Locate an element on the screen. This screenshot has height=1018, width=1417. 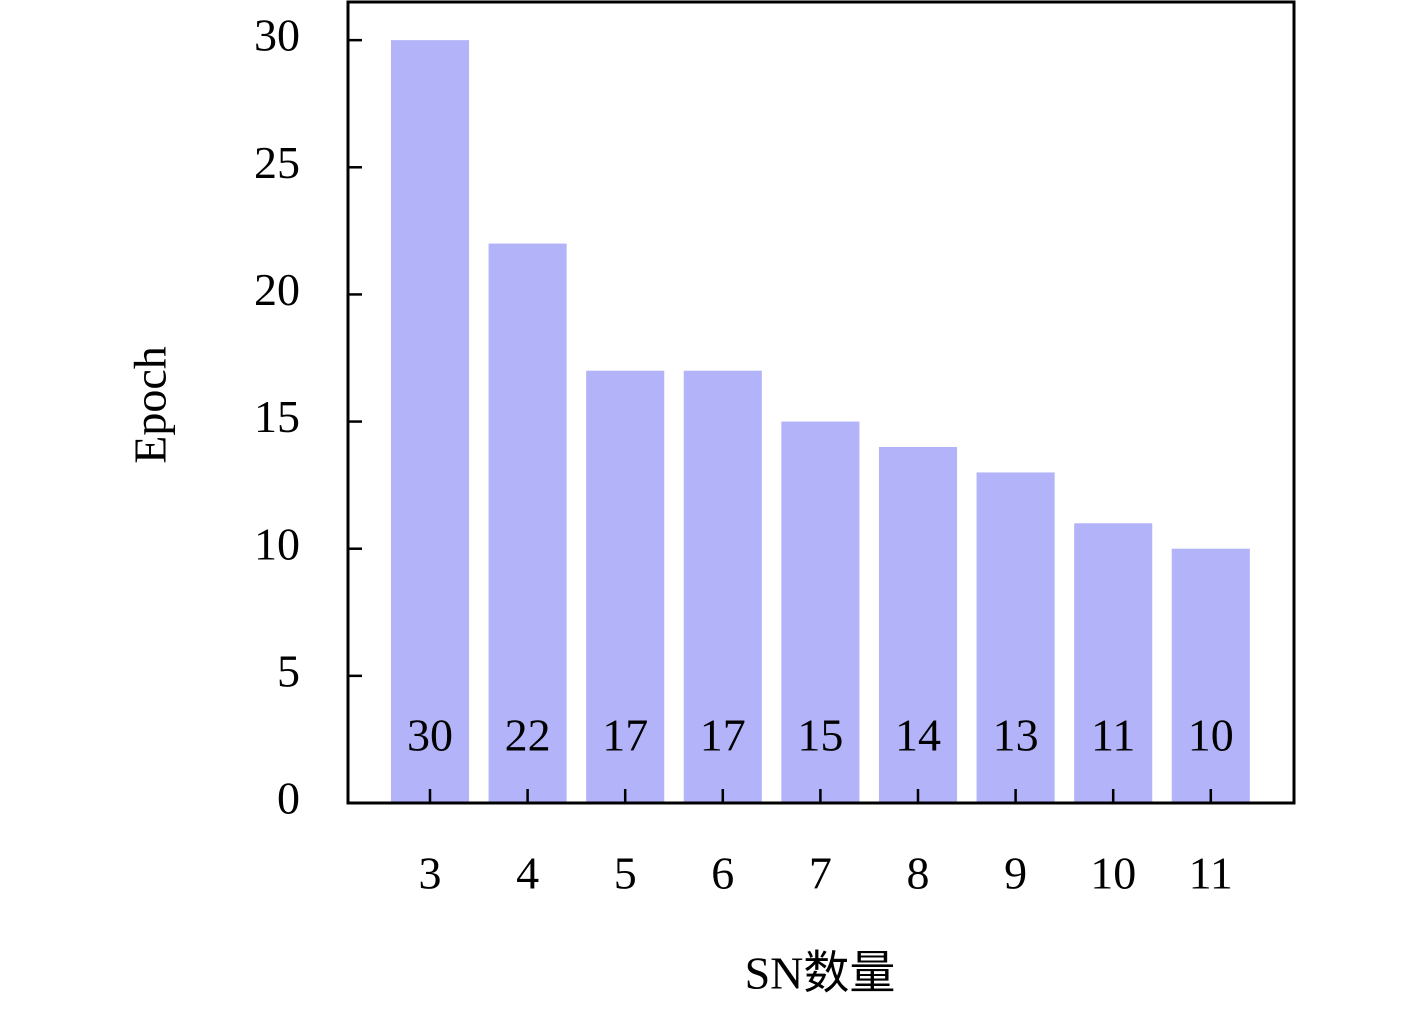
x-tick-label: 4 is located at coordinates (527, 873).